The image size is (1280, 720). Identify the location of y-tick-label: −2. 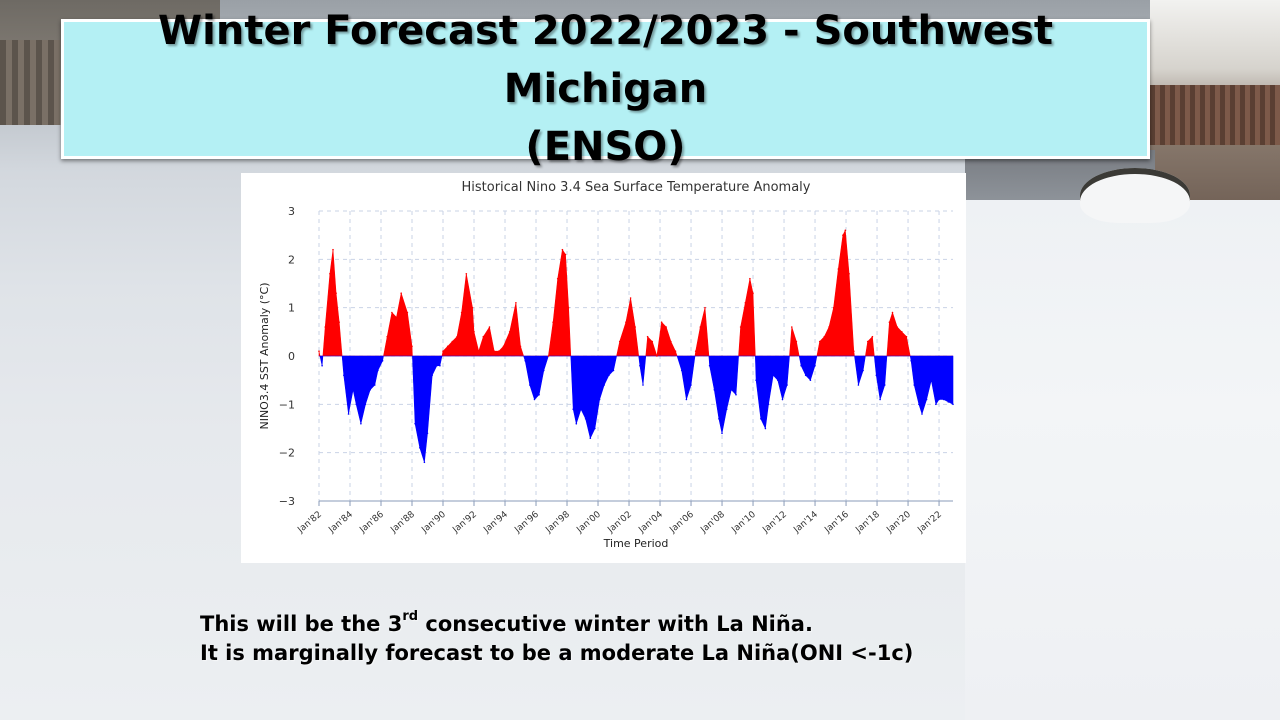
(287, 453).